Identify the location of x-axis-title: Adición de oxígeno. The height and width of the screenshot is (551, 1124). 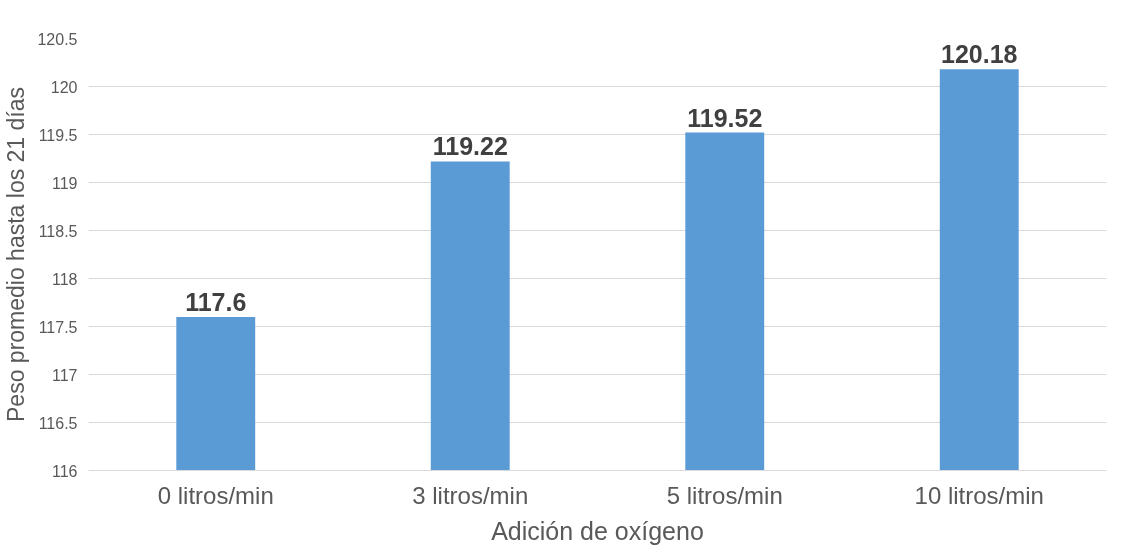
(597, 530).